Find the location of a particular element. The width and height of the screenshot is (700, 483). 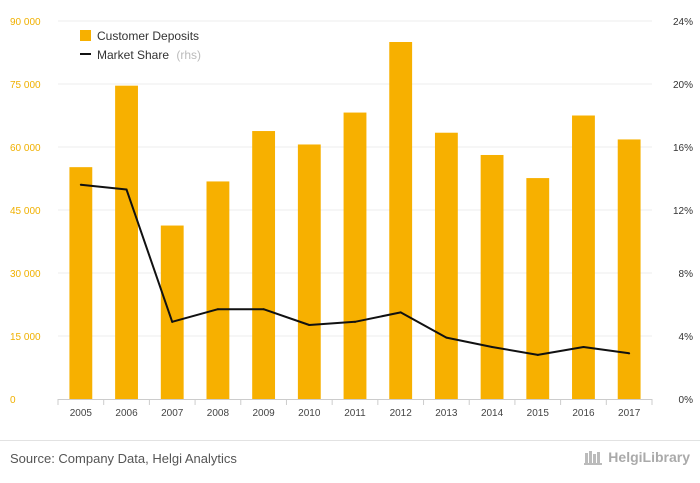

brand-logo: HelgiLibrary is located at coordinates (637, 457).